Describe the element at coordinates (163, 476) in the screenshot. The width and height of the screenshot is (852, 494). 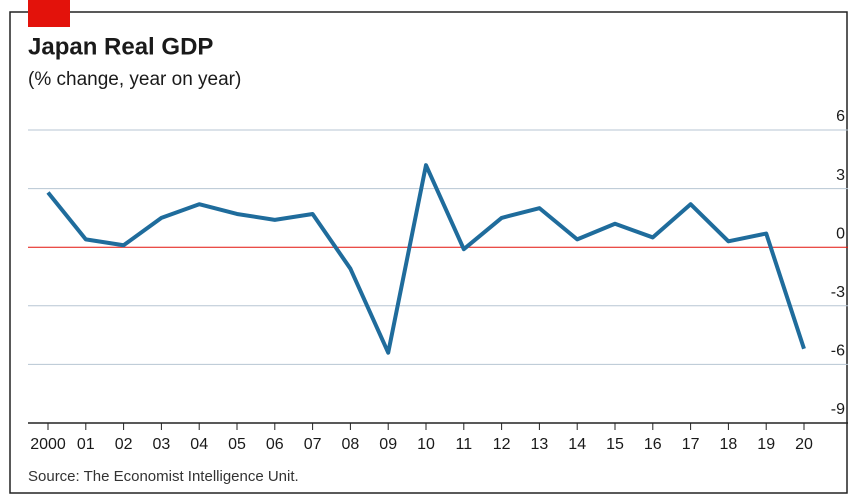
I see `source-note: Source: The Economist Intelligence Unit.` at that location.